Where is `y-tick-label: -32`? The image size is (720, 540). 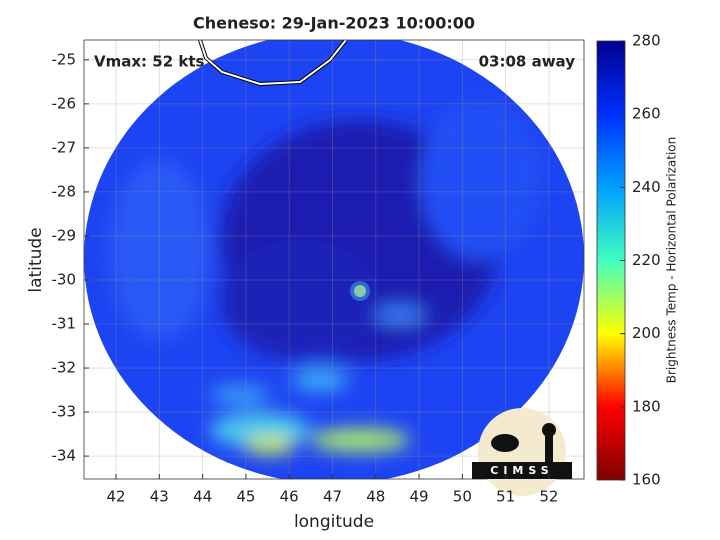 y-tick-label: -32 is located at coordinates (64, 368).